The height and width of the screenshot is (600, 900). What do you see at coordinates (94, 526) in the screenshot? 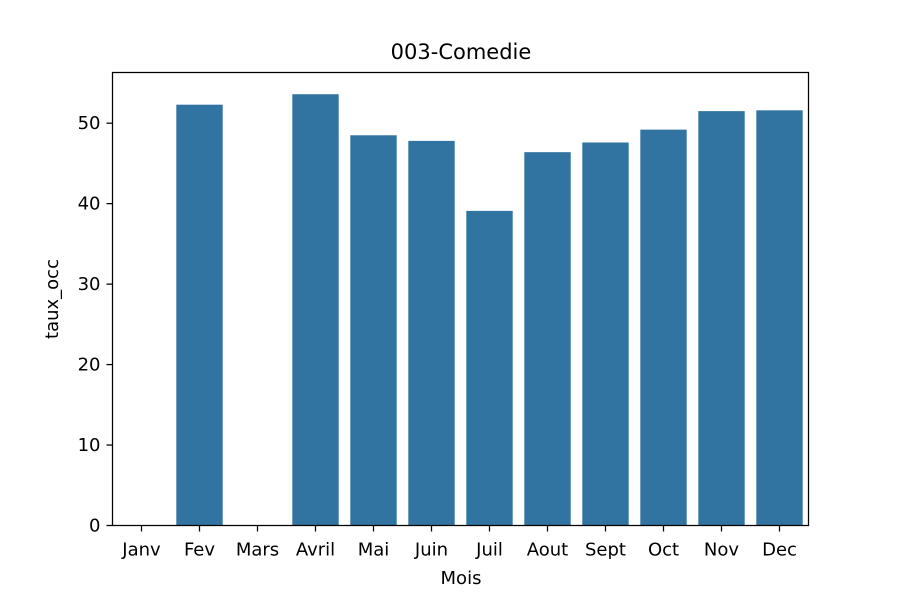
I see `y-tick-label: 0` at bounding box center [94, 526].